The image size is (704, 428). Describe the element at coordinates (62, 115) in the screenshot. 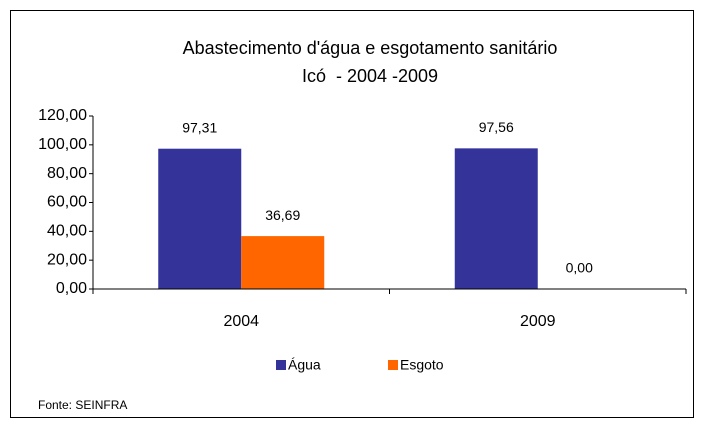

I see `y-tick-label: 120,00` at that location.